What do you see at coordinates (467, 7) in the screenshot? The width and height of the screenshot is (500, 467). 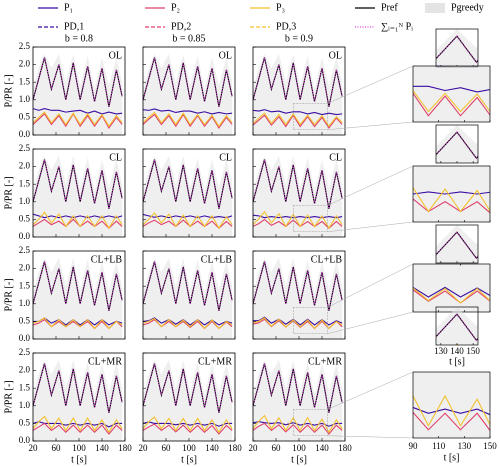 I see `legend-label: Pgreedy` at bounding box center [467, 7].